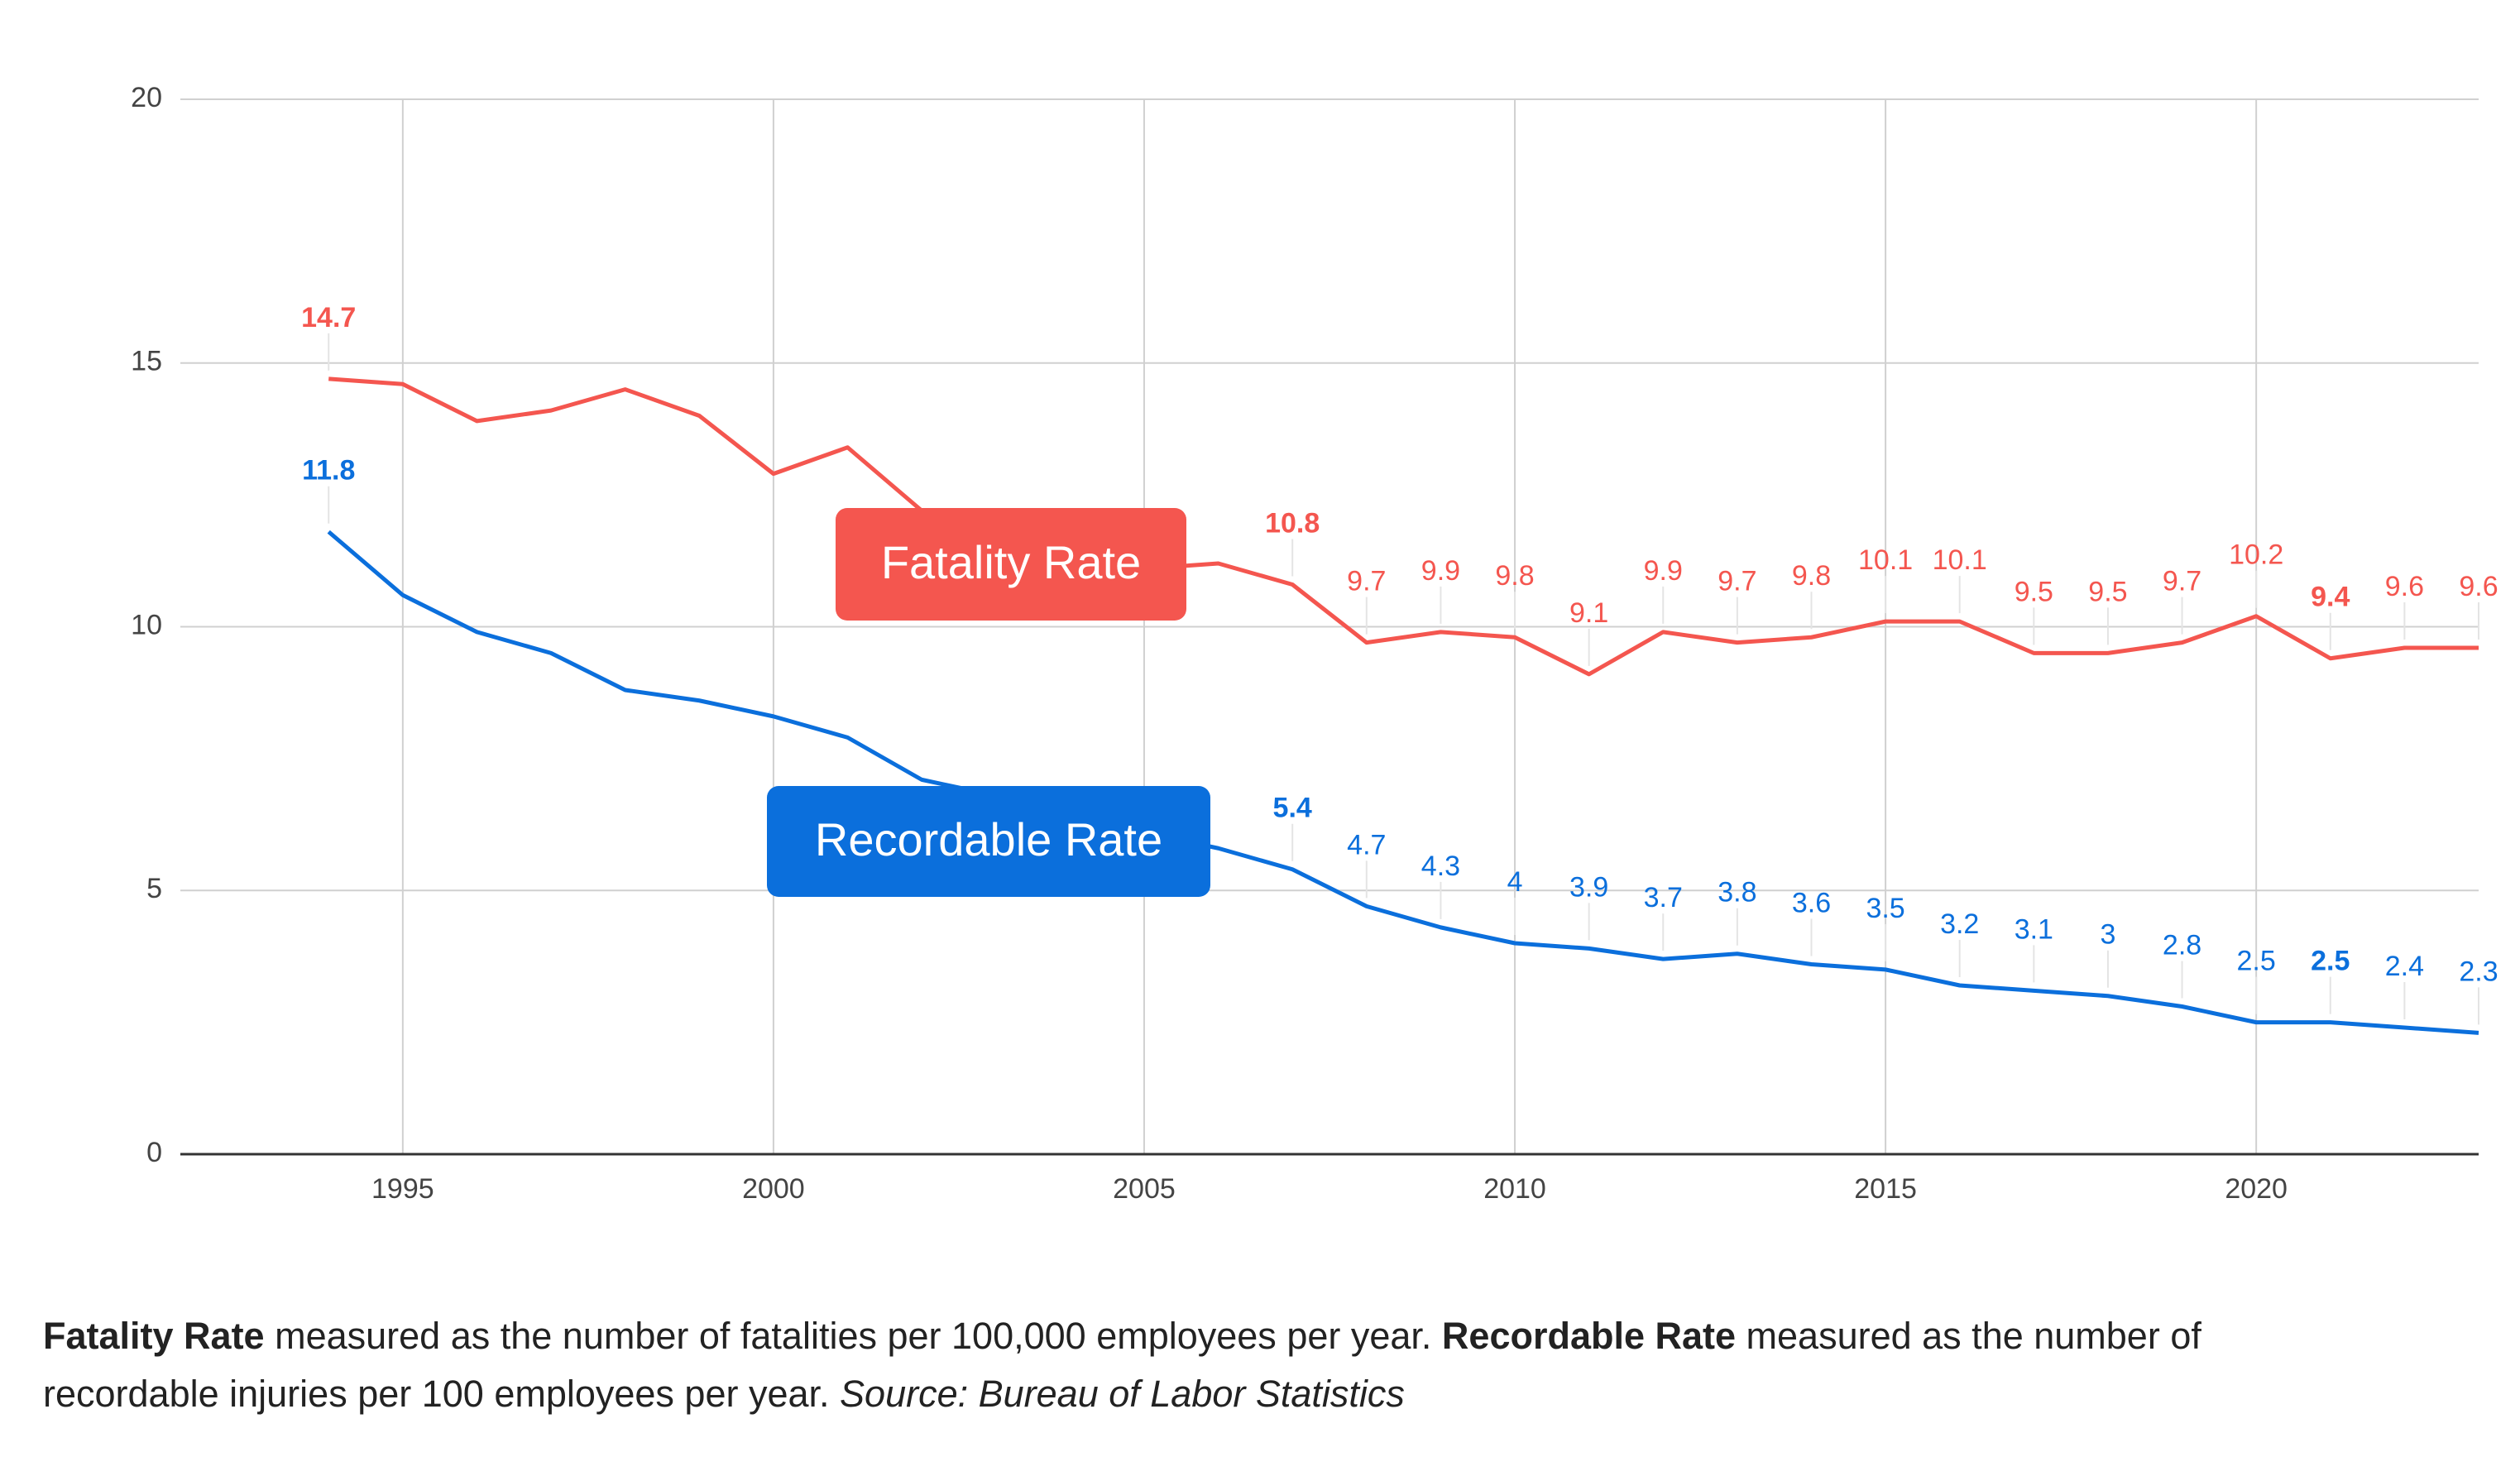 The width and height of the screenshot is (2520, 1481). I want to click on footnote-source: Source: Bureau of Labor Statistics, so click(1122, 1394).